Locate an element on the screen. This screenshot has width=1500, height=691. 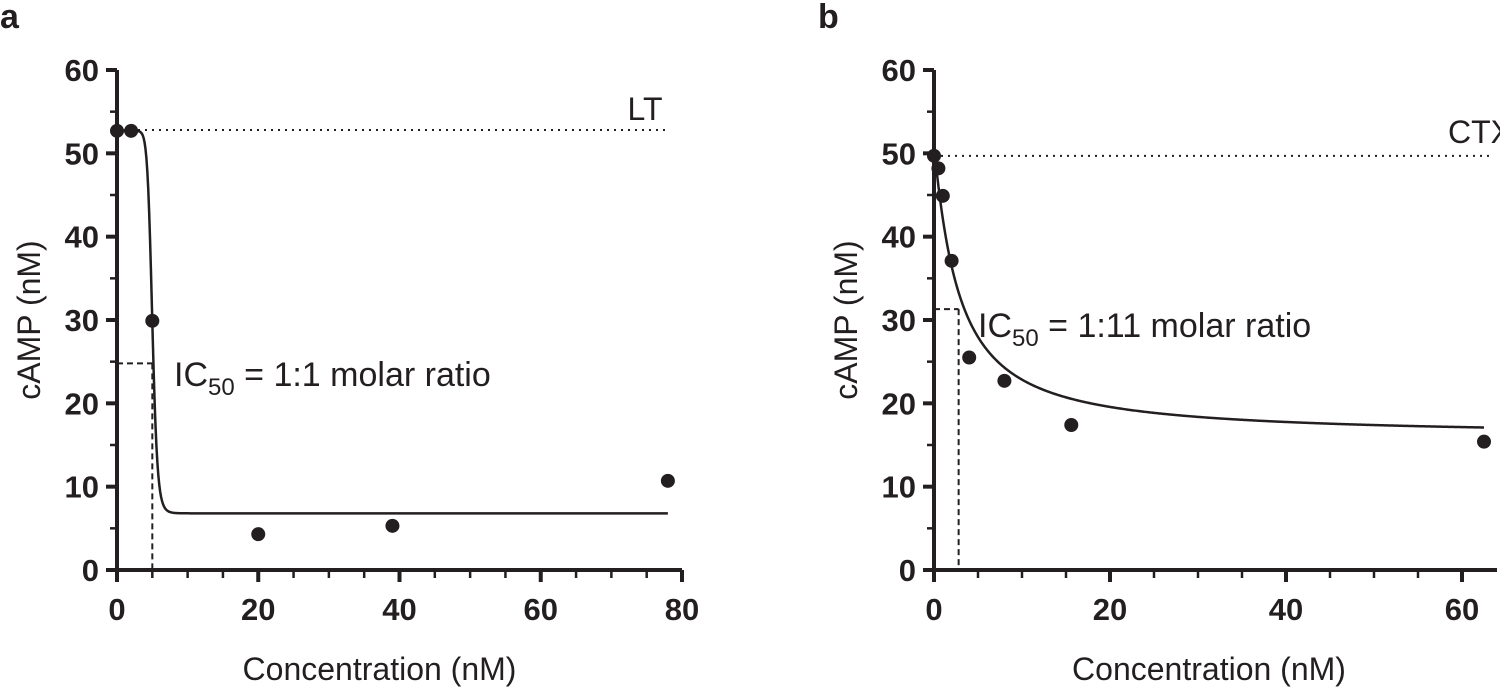
ic50-label-suffix: = 1:1 molar ratio is located at coordinates (363, 375).